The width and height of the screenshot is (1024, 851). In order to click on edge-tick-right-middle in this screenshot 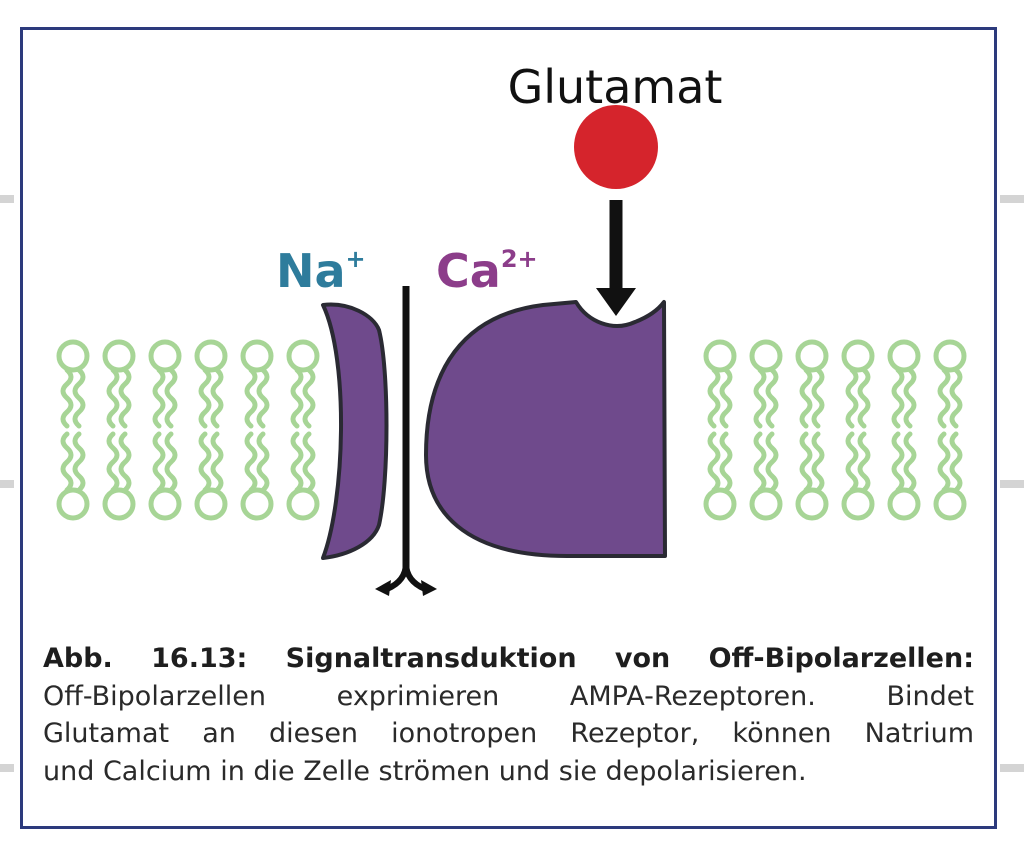, I will do `click(1012, 484)`.